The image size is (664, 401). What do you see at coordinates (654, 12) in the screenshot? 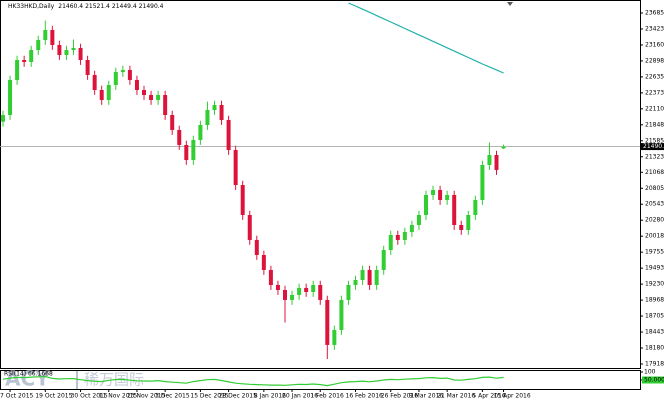
I see `y-tick-label: 23685.5` at bounding box center [654, 12].